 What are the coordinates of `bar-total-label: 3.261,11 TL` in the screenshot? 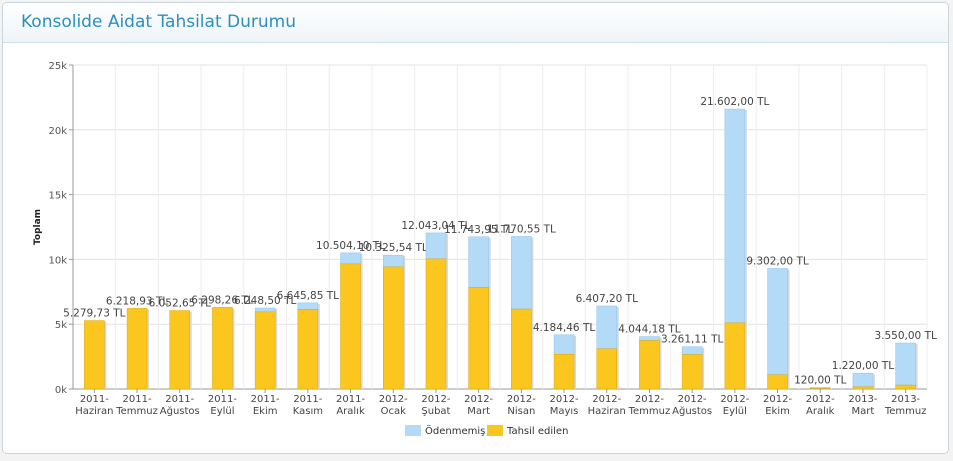 It's located at (692, 340).